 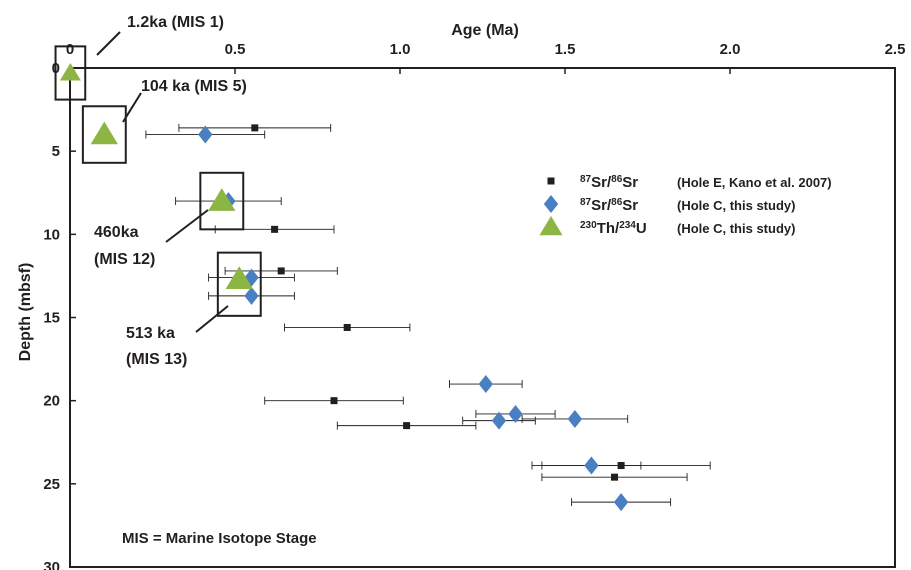 What do you see at coordinates (754, 182) in the screenshot?
I see `legend-source: (Hole E, Kano et al. 2007)` at bounding box center [754, 182].